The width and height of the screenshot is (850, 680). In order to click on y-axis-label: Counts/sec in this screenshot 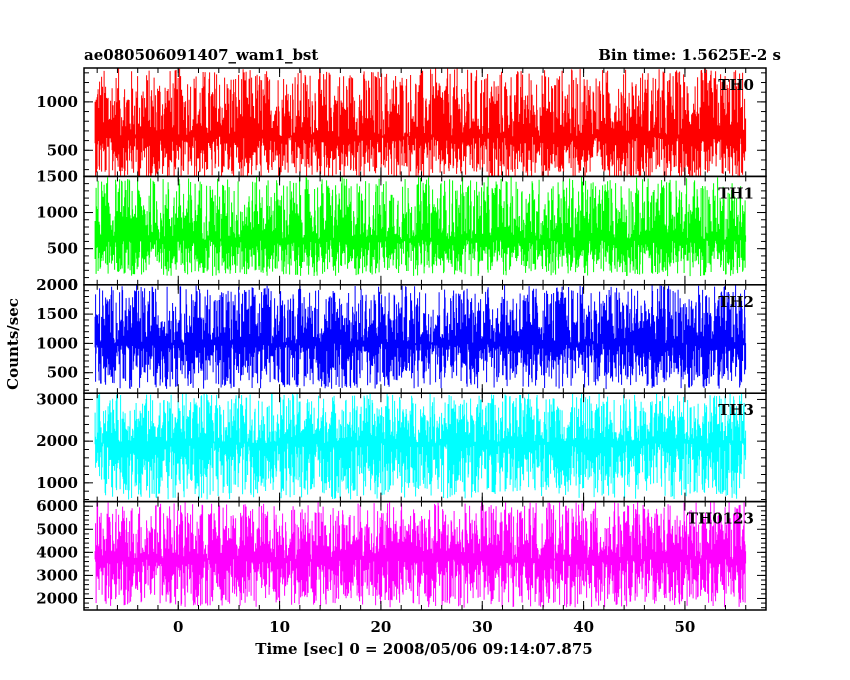, I will do `click(13, 344)`.